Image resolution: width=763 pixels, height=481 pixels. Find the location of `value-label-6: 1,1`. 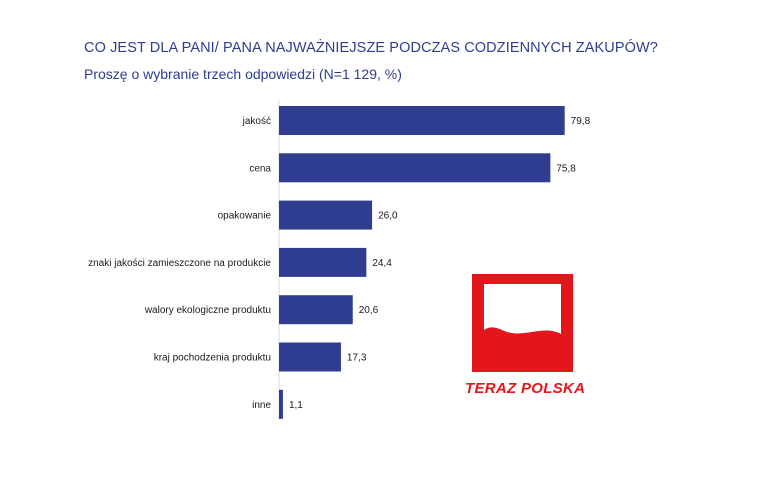

value-label-6: 1,1 is located at coordinates (296, 405).